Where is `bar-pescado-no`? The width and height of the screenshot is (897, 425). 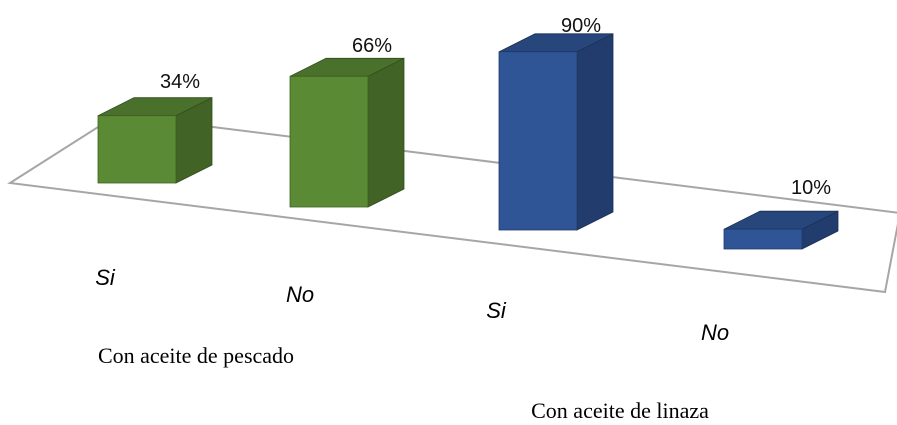 bar-pescado-no is located at coordinates (347, 132).